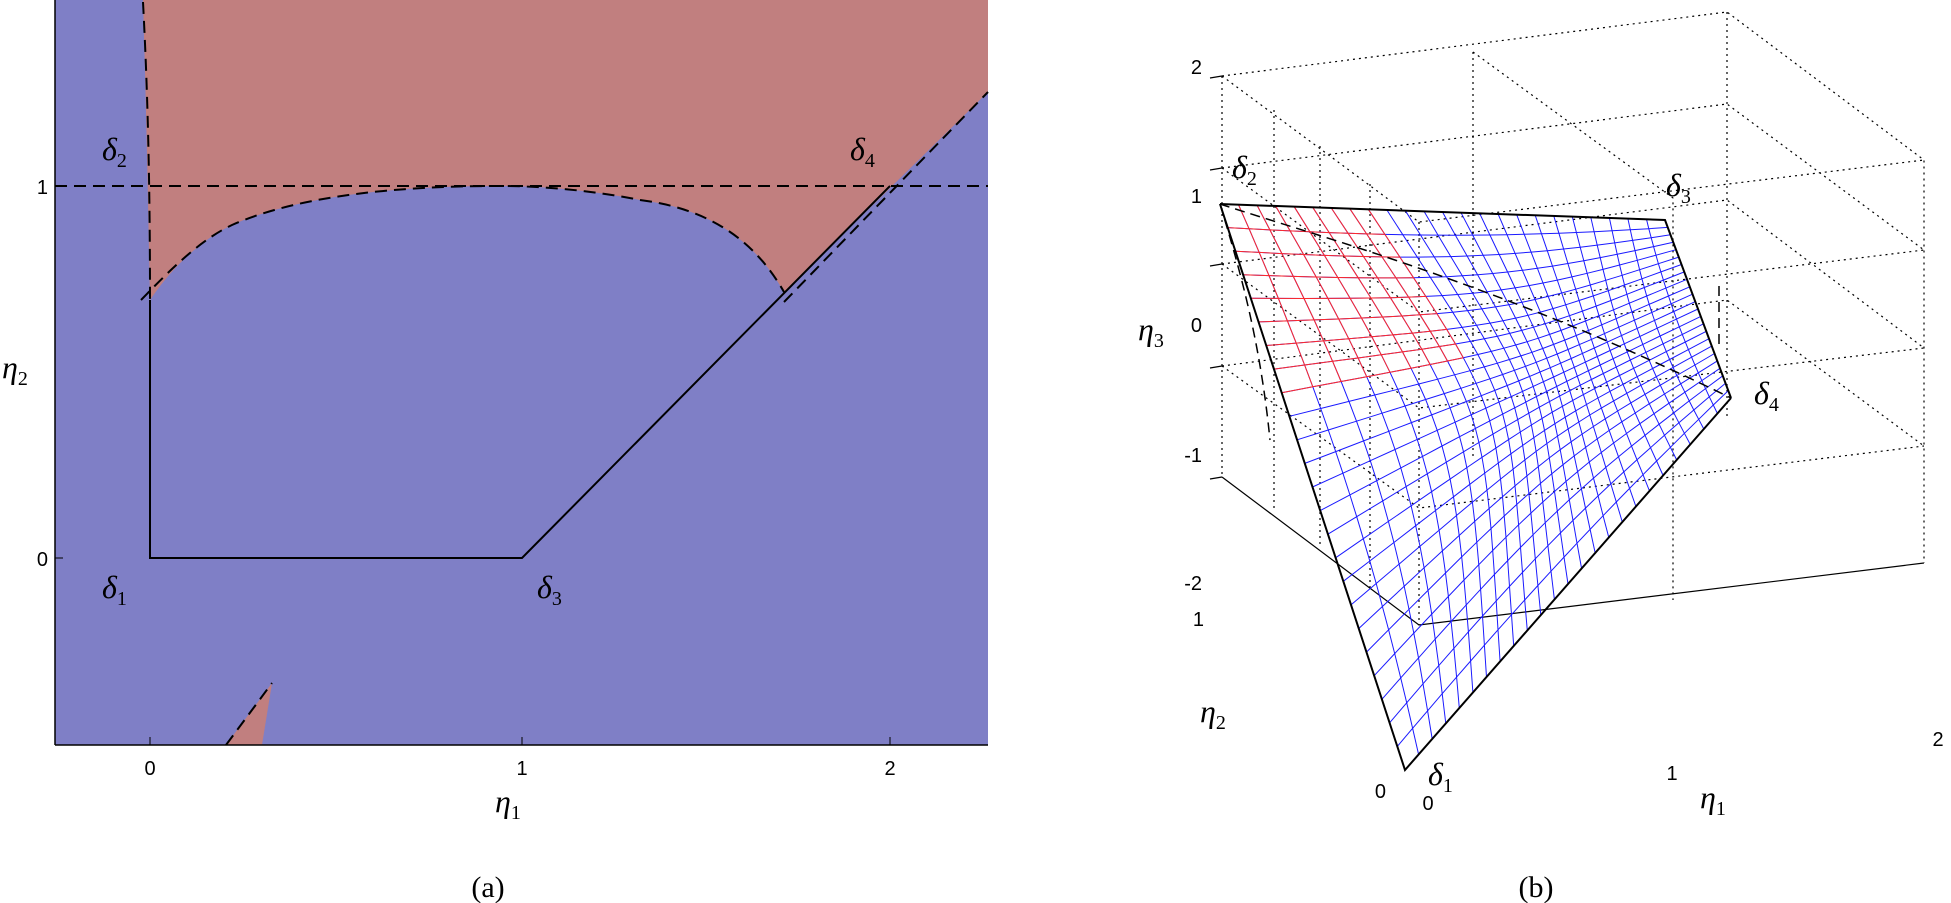 The height and width of the screenshot is (903, 1951). What do you see at coordinates (15, 369) in the screenshot?
I see `panel-a-y-axis-label: η2` at bounding box center [15, 369].